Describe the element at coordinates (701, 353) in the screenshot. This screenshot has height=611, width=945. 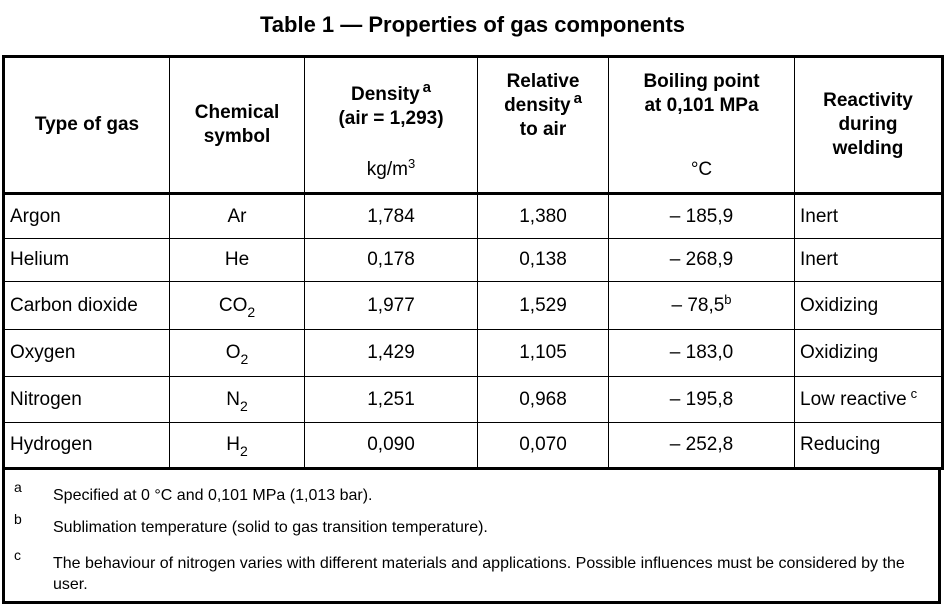
I see `boiling-point-cell: – 183,0` at that location.